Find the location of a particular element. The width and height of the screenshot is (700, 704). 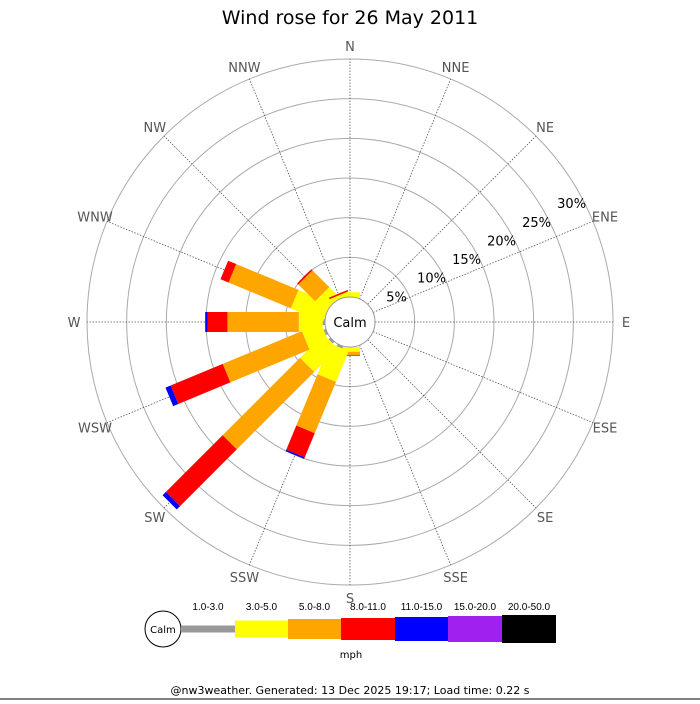

direction-label-se: SE is located at coordinates (545, 518).